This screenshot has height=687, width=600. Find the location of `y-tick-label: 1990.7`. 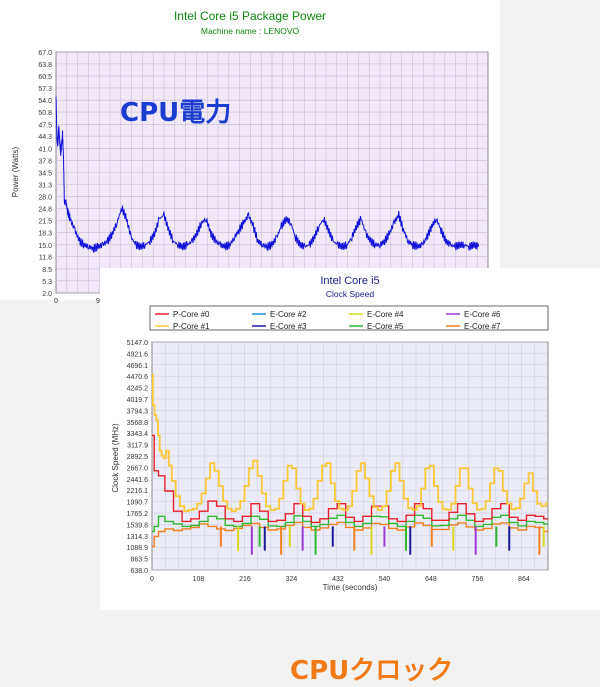

y-tick-label: 1990.7 is located at coordinates (138, 503).